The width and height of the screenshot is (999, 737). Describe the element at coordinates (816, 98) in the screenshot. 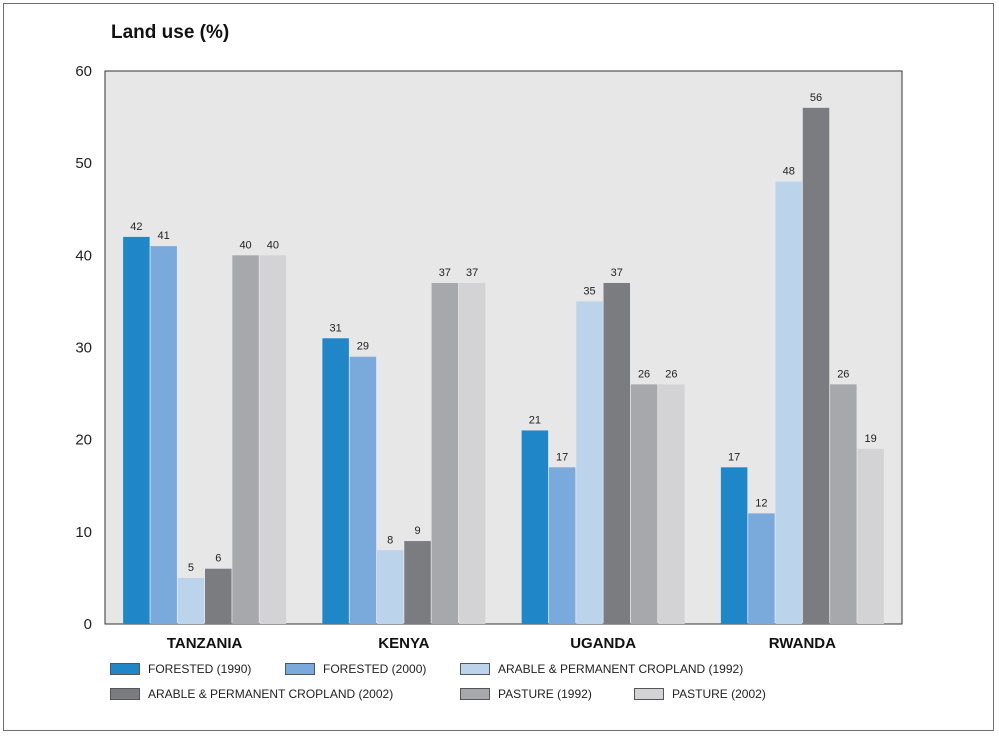

I see `data-label: 56` at that location.